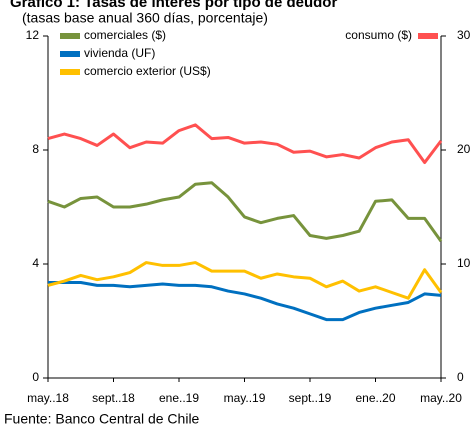 This screenshot has height=425, width=476. Describe the element at coordinates (441, 398) in the screenshot. I see `x-tick-label: may..20` at that location.